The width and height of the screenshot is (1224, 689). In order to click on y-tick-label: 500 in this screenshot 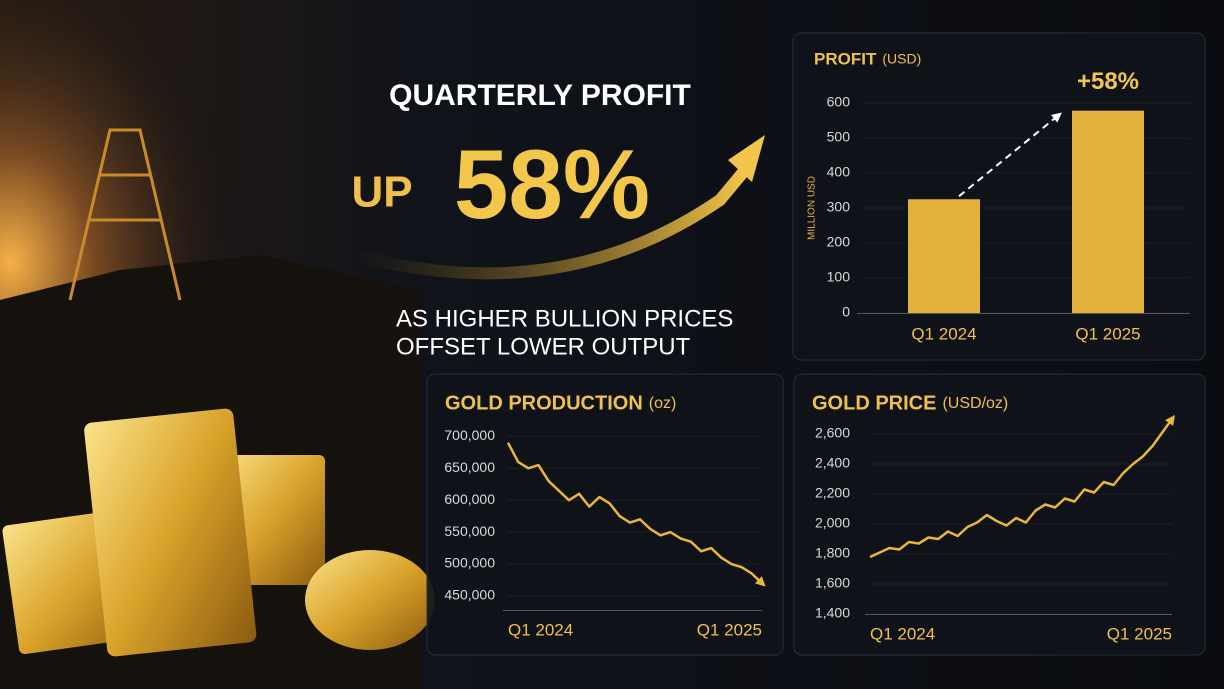, I will do `click(839, 137)`.